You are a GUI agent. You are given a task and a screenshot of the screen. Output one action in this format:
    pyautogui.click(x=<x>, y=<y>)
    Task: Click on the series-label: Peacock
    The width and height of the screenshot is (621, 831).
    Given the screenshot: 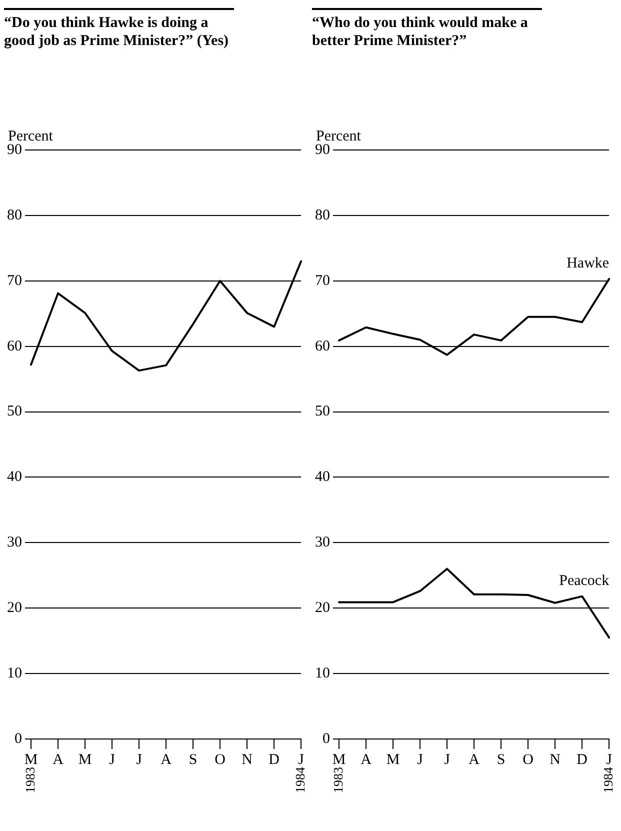 What is the action you would take?
    pyautogui.click(x=584, y=580)
    